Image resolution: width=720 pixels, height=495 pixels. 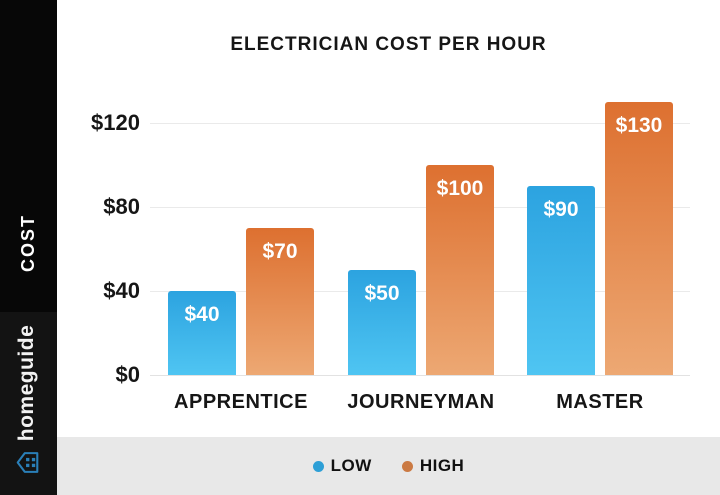 I want to click on y-tick-120: $120, so click(x=115, y=122).